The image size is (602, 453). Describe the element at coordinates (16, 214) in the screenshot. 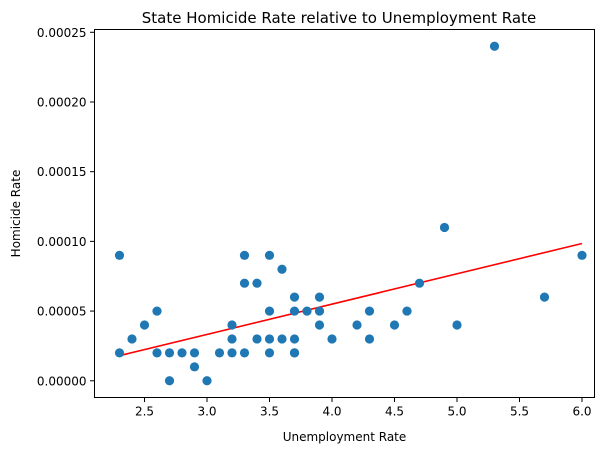

I see `y-axis-label: Homicide Rate` at that location.